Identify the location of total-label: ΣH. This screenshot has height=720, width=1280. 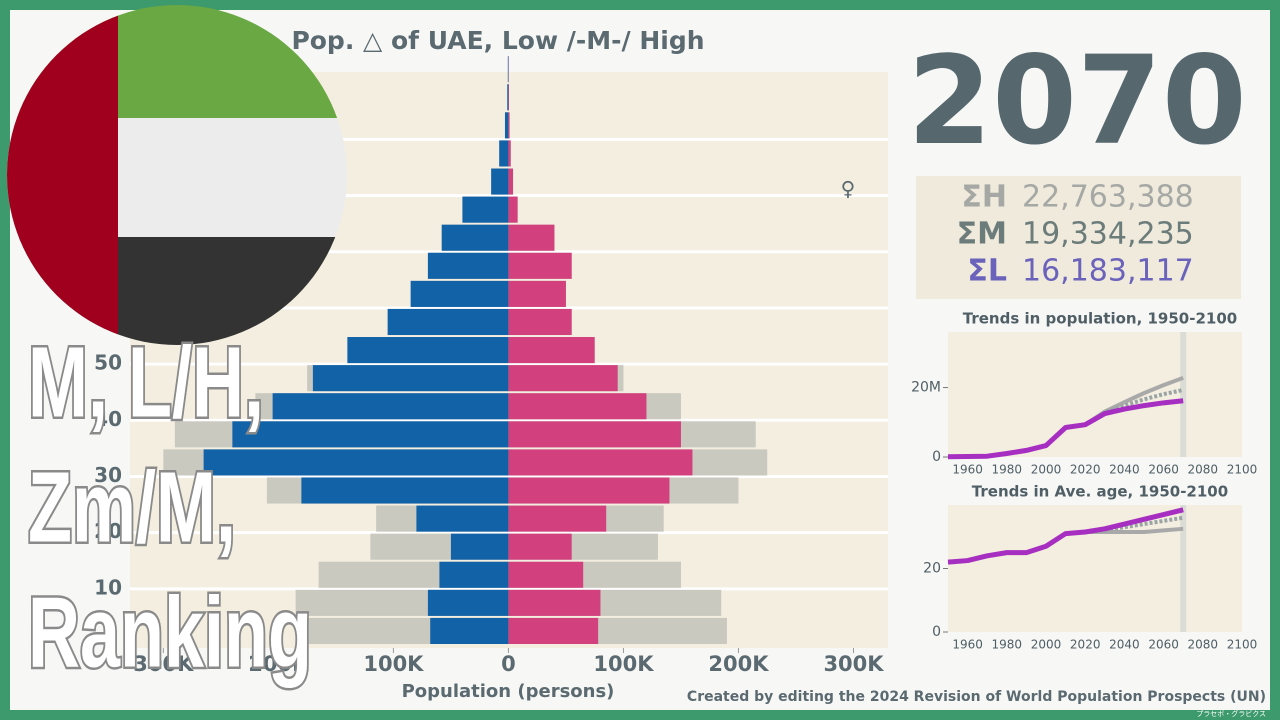
(984, 197).